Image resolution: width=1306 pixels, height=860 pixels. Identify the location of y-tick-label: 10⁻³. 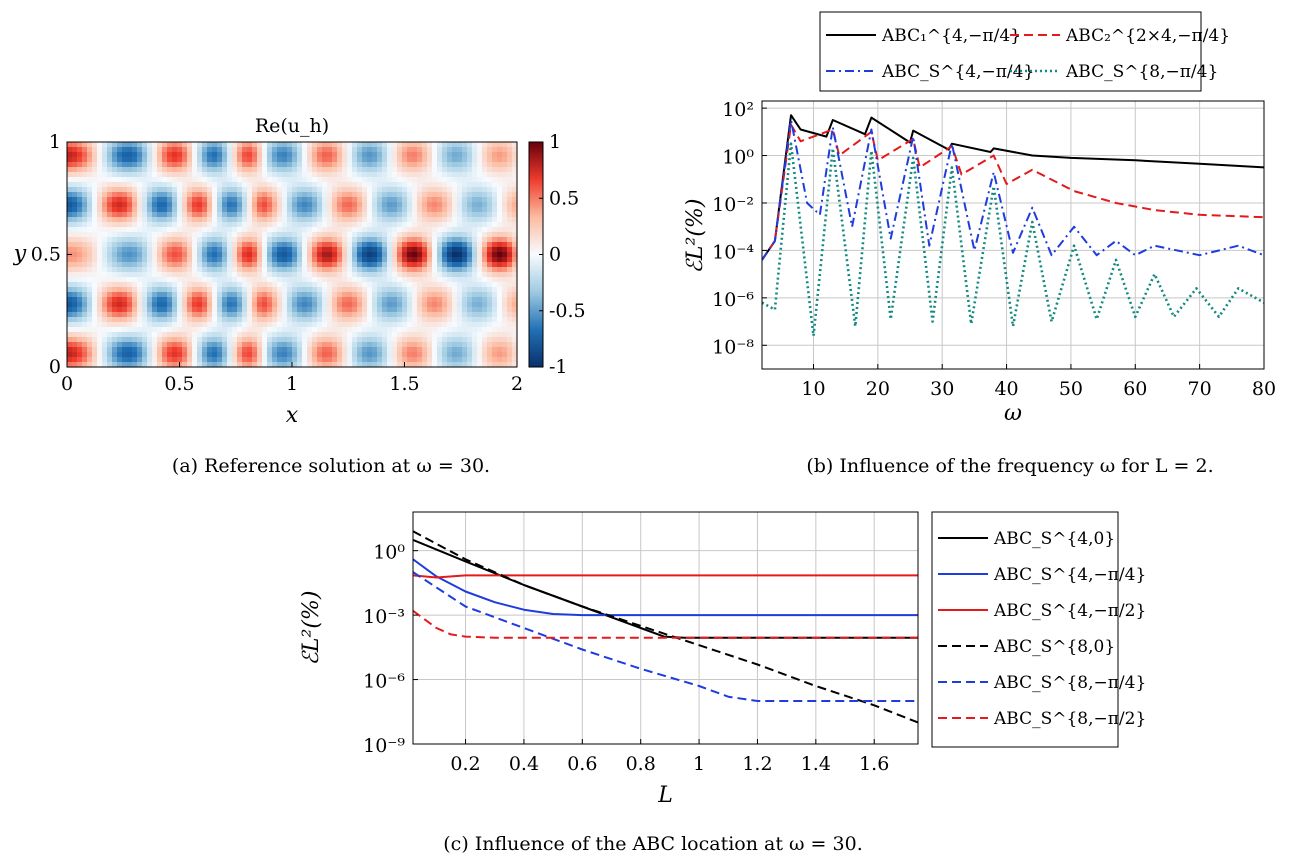
(384, 617).